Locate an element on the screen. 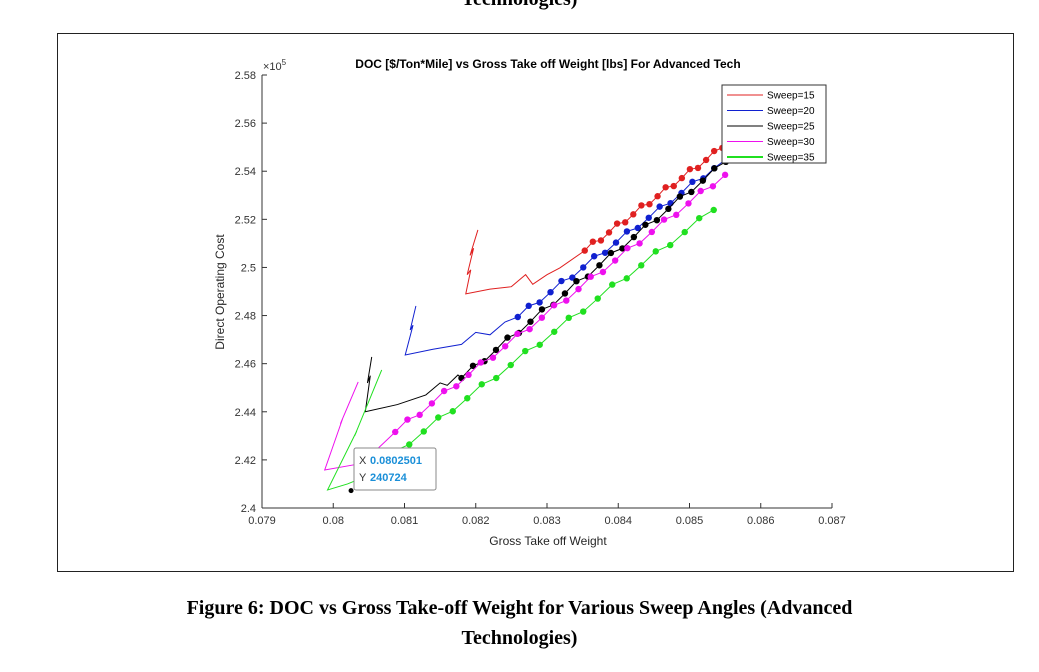  figure-caption-line2: Technologies) is located at coordinates (519, 638).